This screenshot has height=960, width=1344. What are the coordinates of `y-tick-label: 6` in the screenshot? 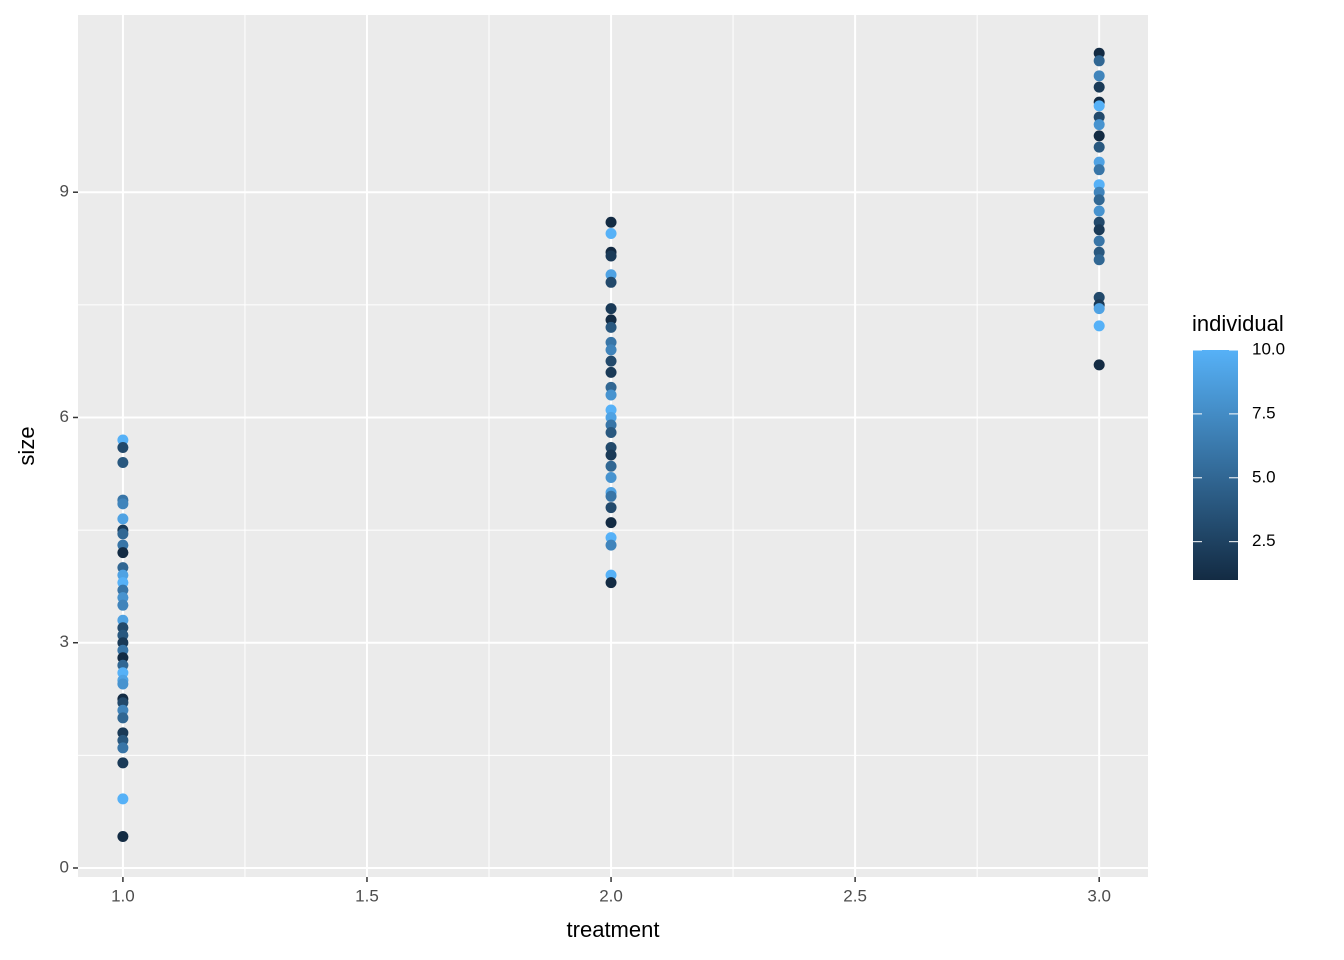 It's located at (64, 416).